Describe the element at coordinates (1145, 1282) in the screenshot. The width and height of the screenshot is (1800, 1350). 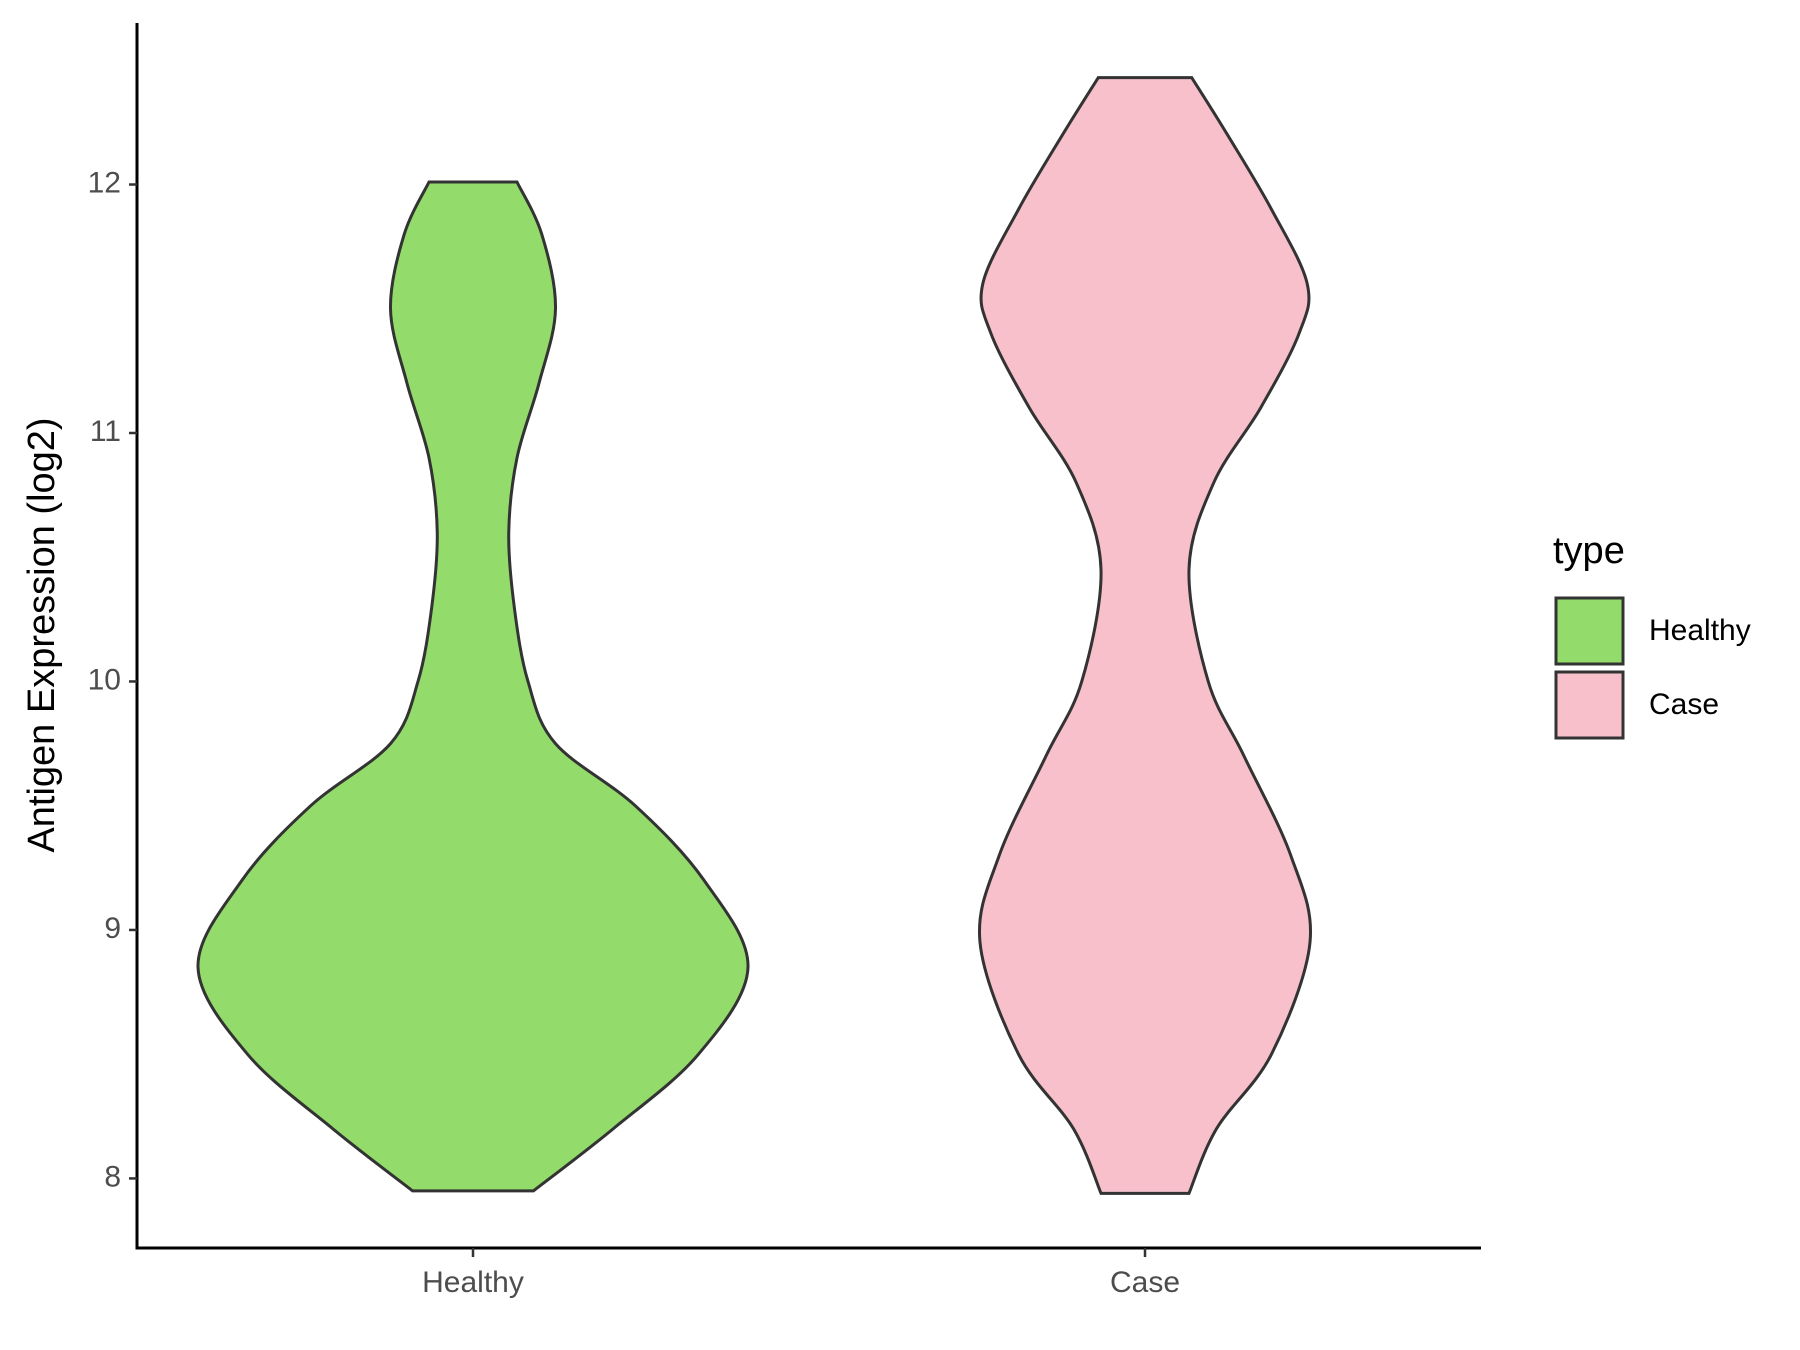
I see `x-tick-label: Case` at that location.